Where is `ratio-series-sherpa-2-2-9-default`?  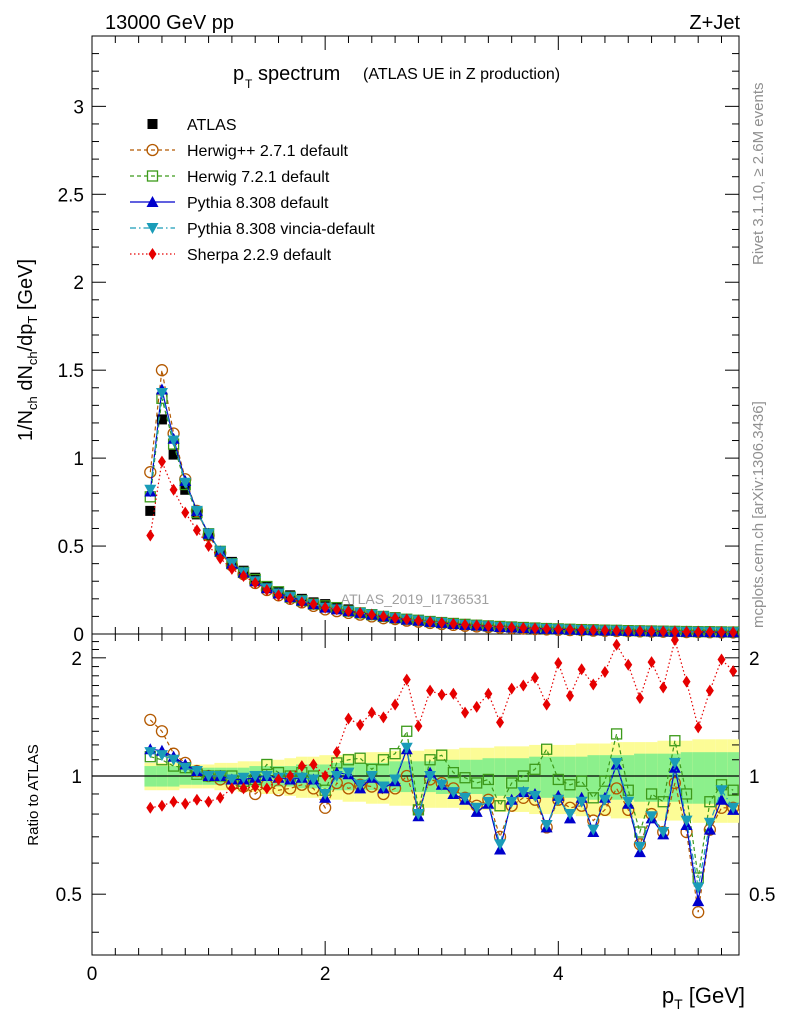
ratio-series-sherpa-2-2-9-default is located at coordinates (442, 724).